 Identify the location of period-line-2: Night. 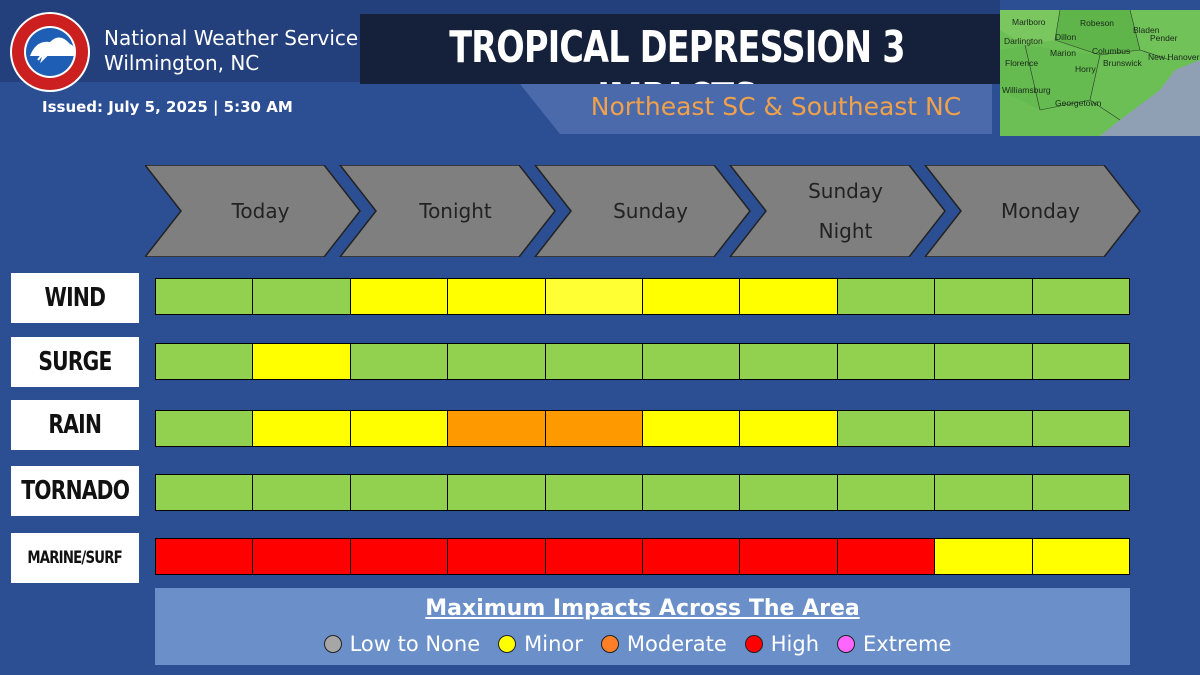
(845, 231).